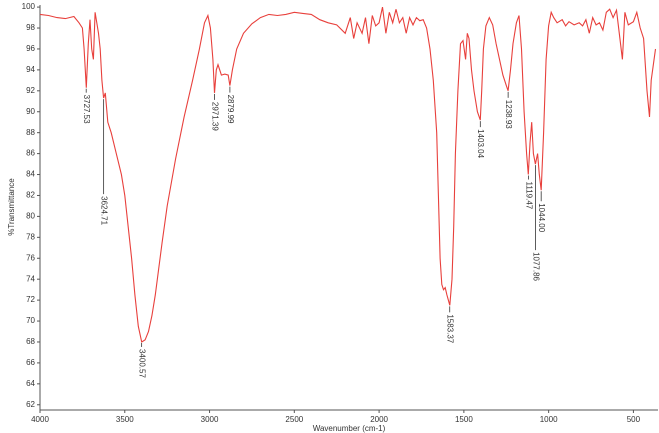 This screenshot has height=433, width=659. I want to click on peak-label: 2971.39, so click(214, 116).